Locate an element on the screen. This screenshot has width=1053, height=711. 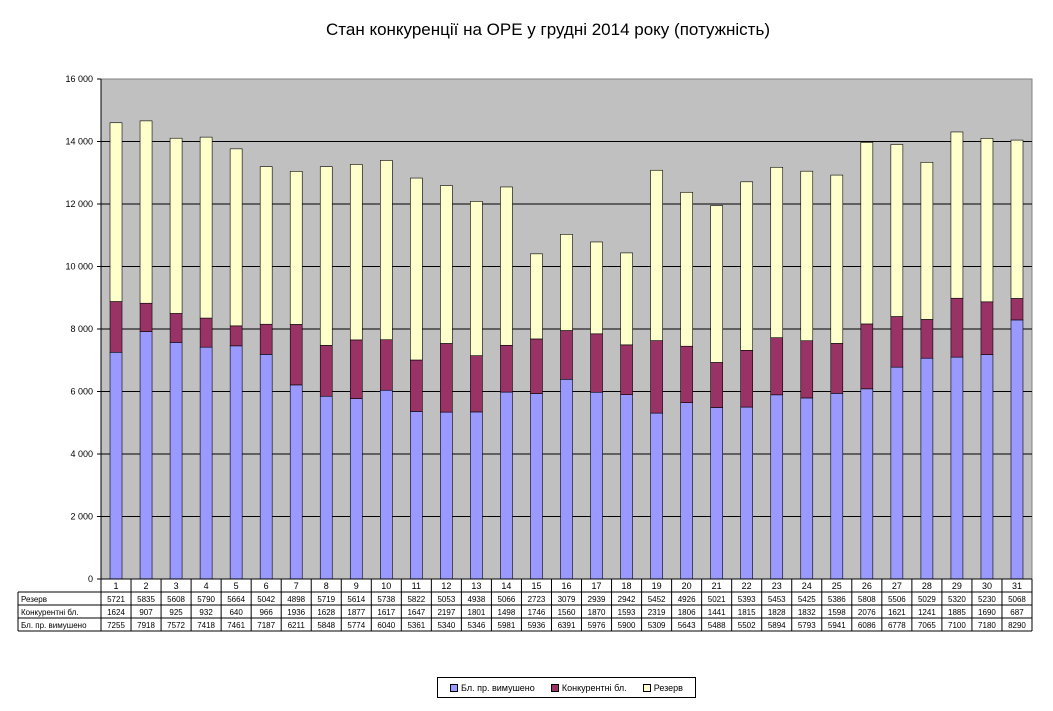
table-cell: 7461 is located at coordinates (236, 625).